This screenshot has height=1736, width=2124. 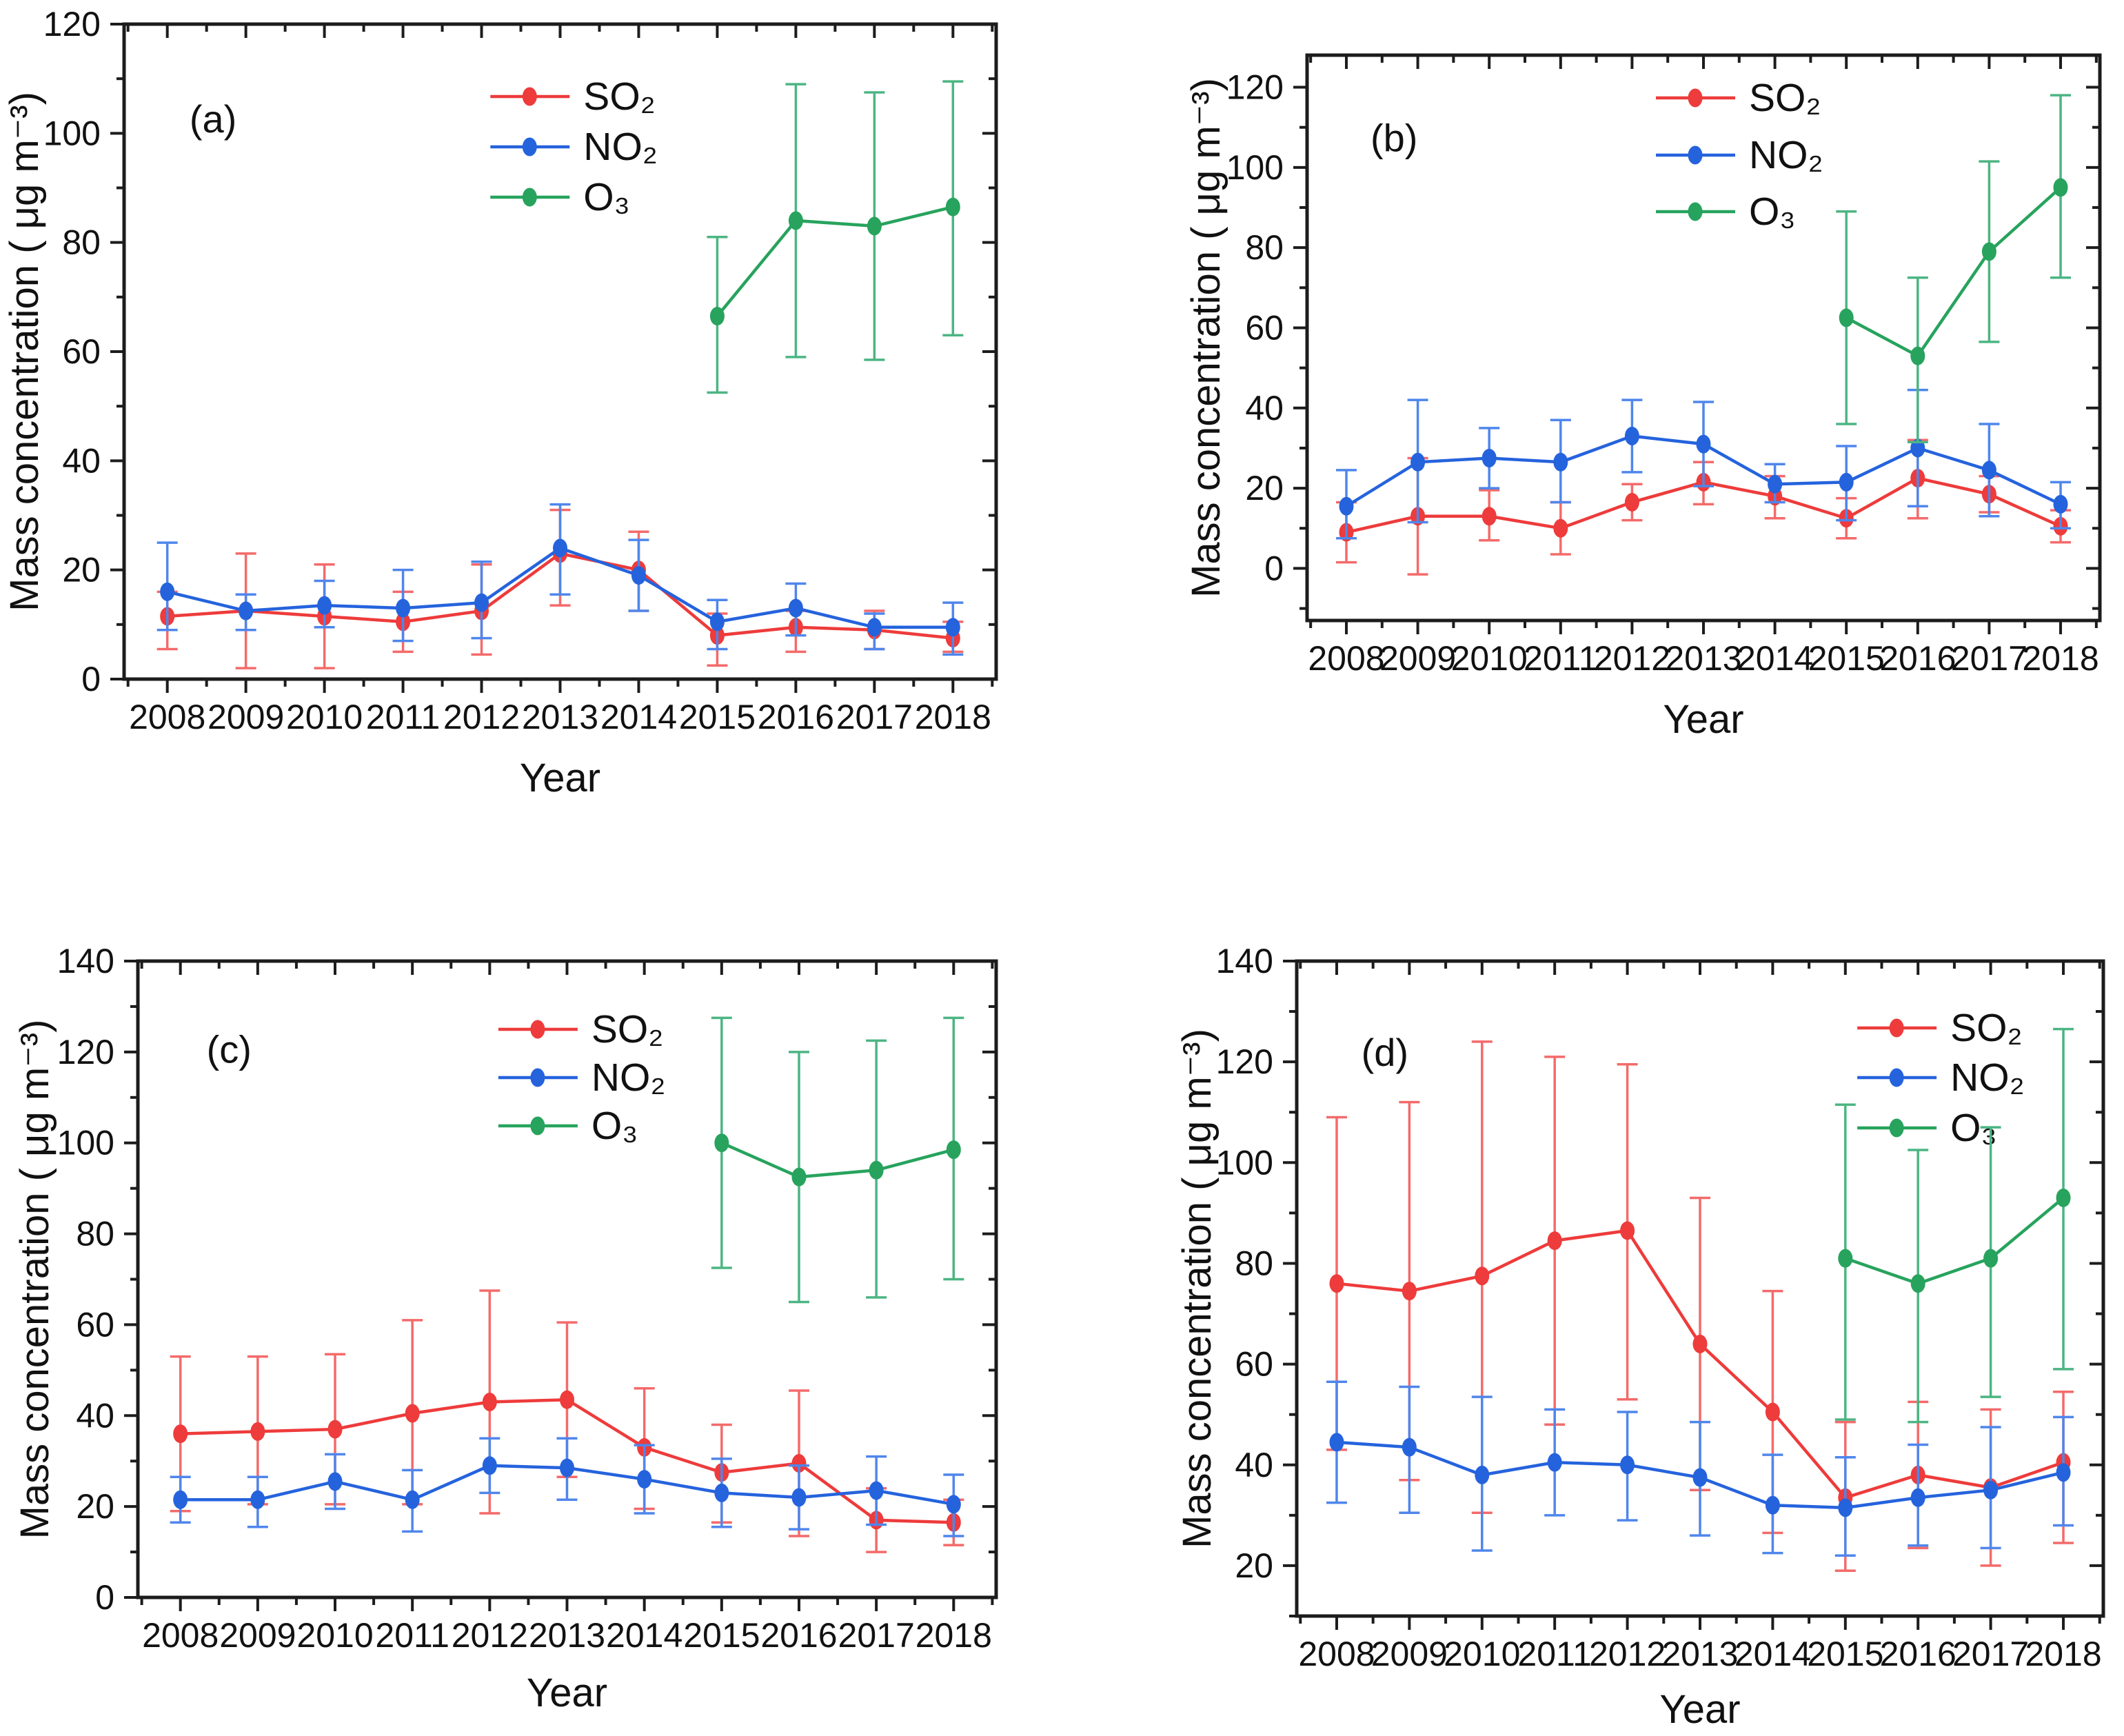 I want to click on series-so2, so click(x=567, y=1421).